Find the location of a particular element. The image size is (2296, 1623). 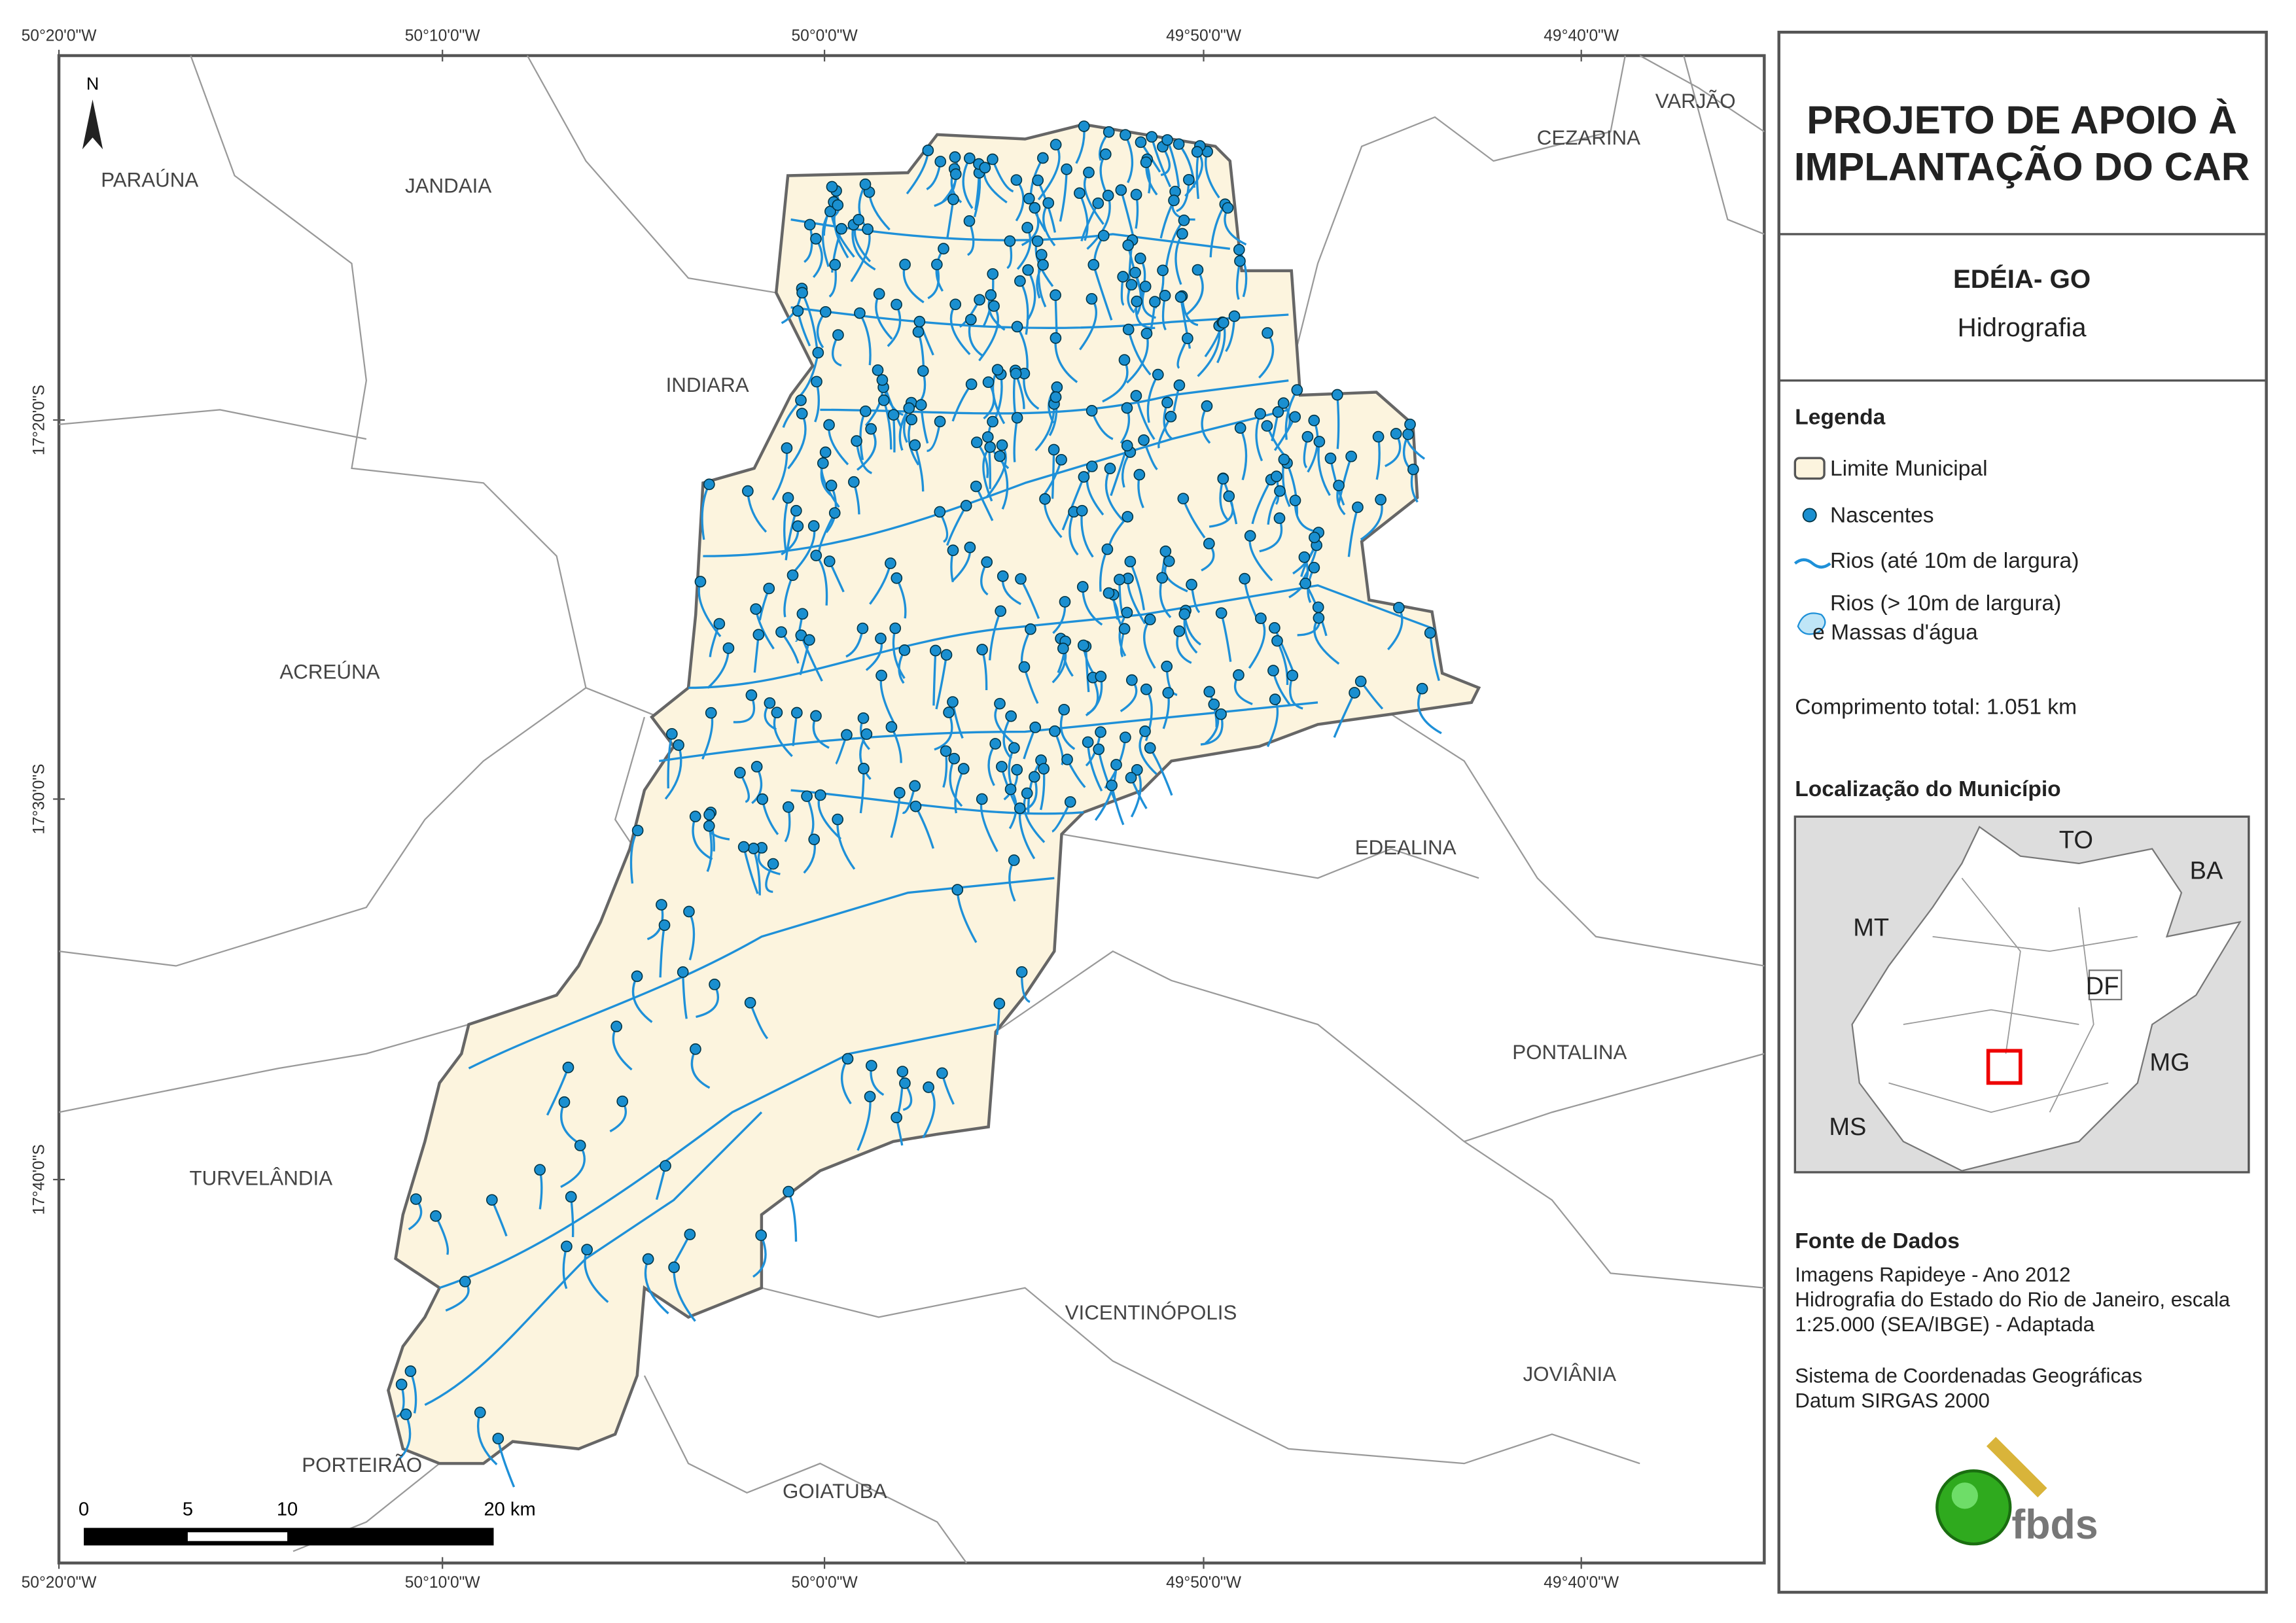

inset-label: BA is located at coordinates (2206, 871).